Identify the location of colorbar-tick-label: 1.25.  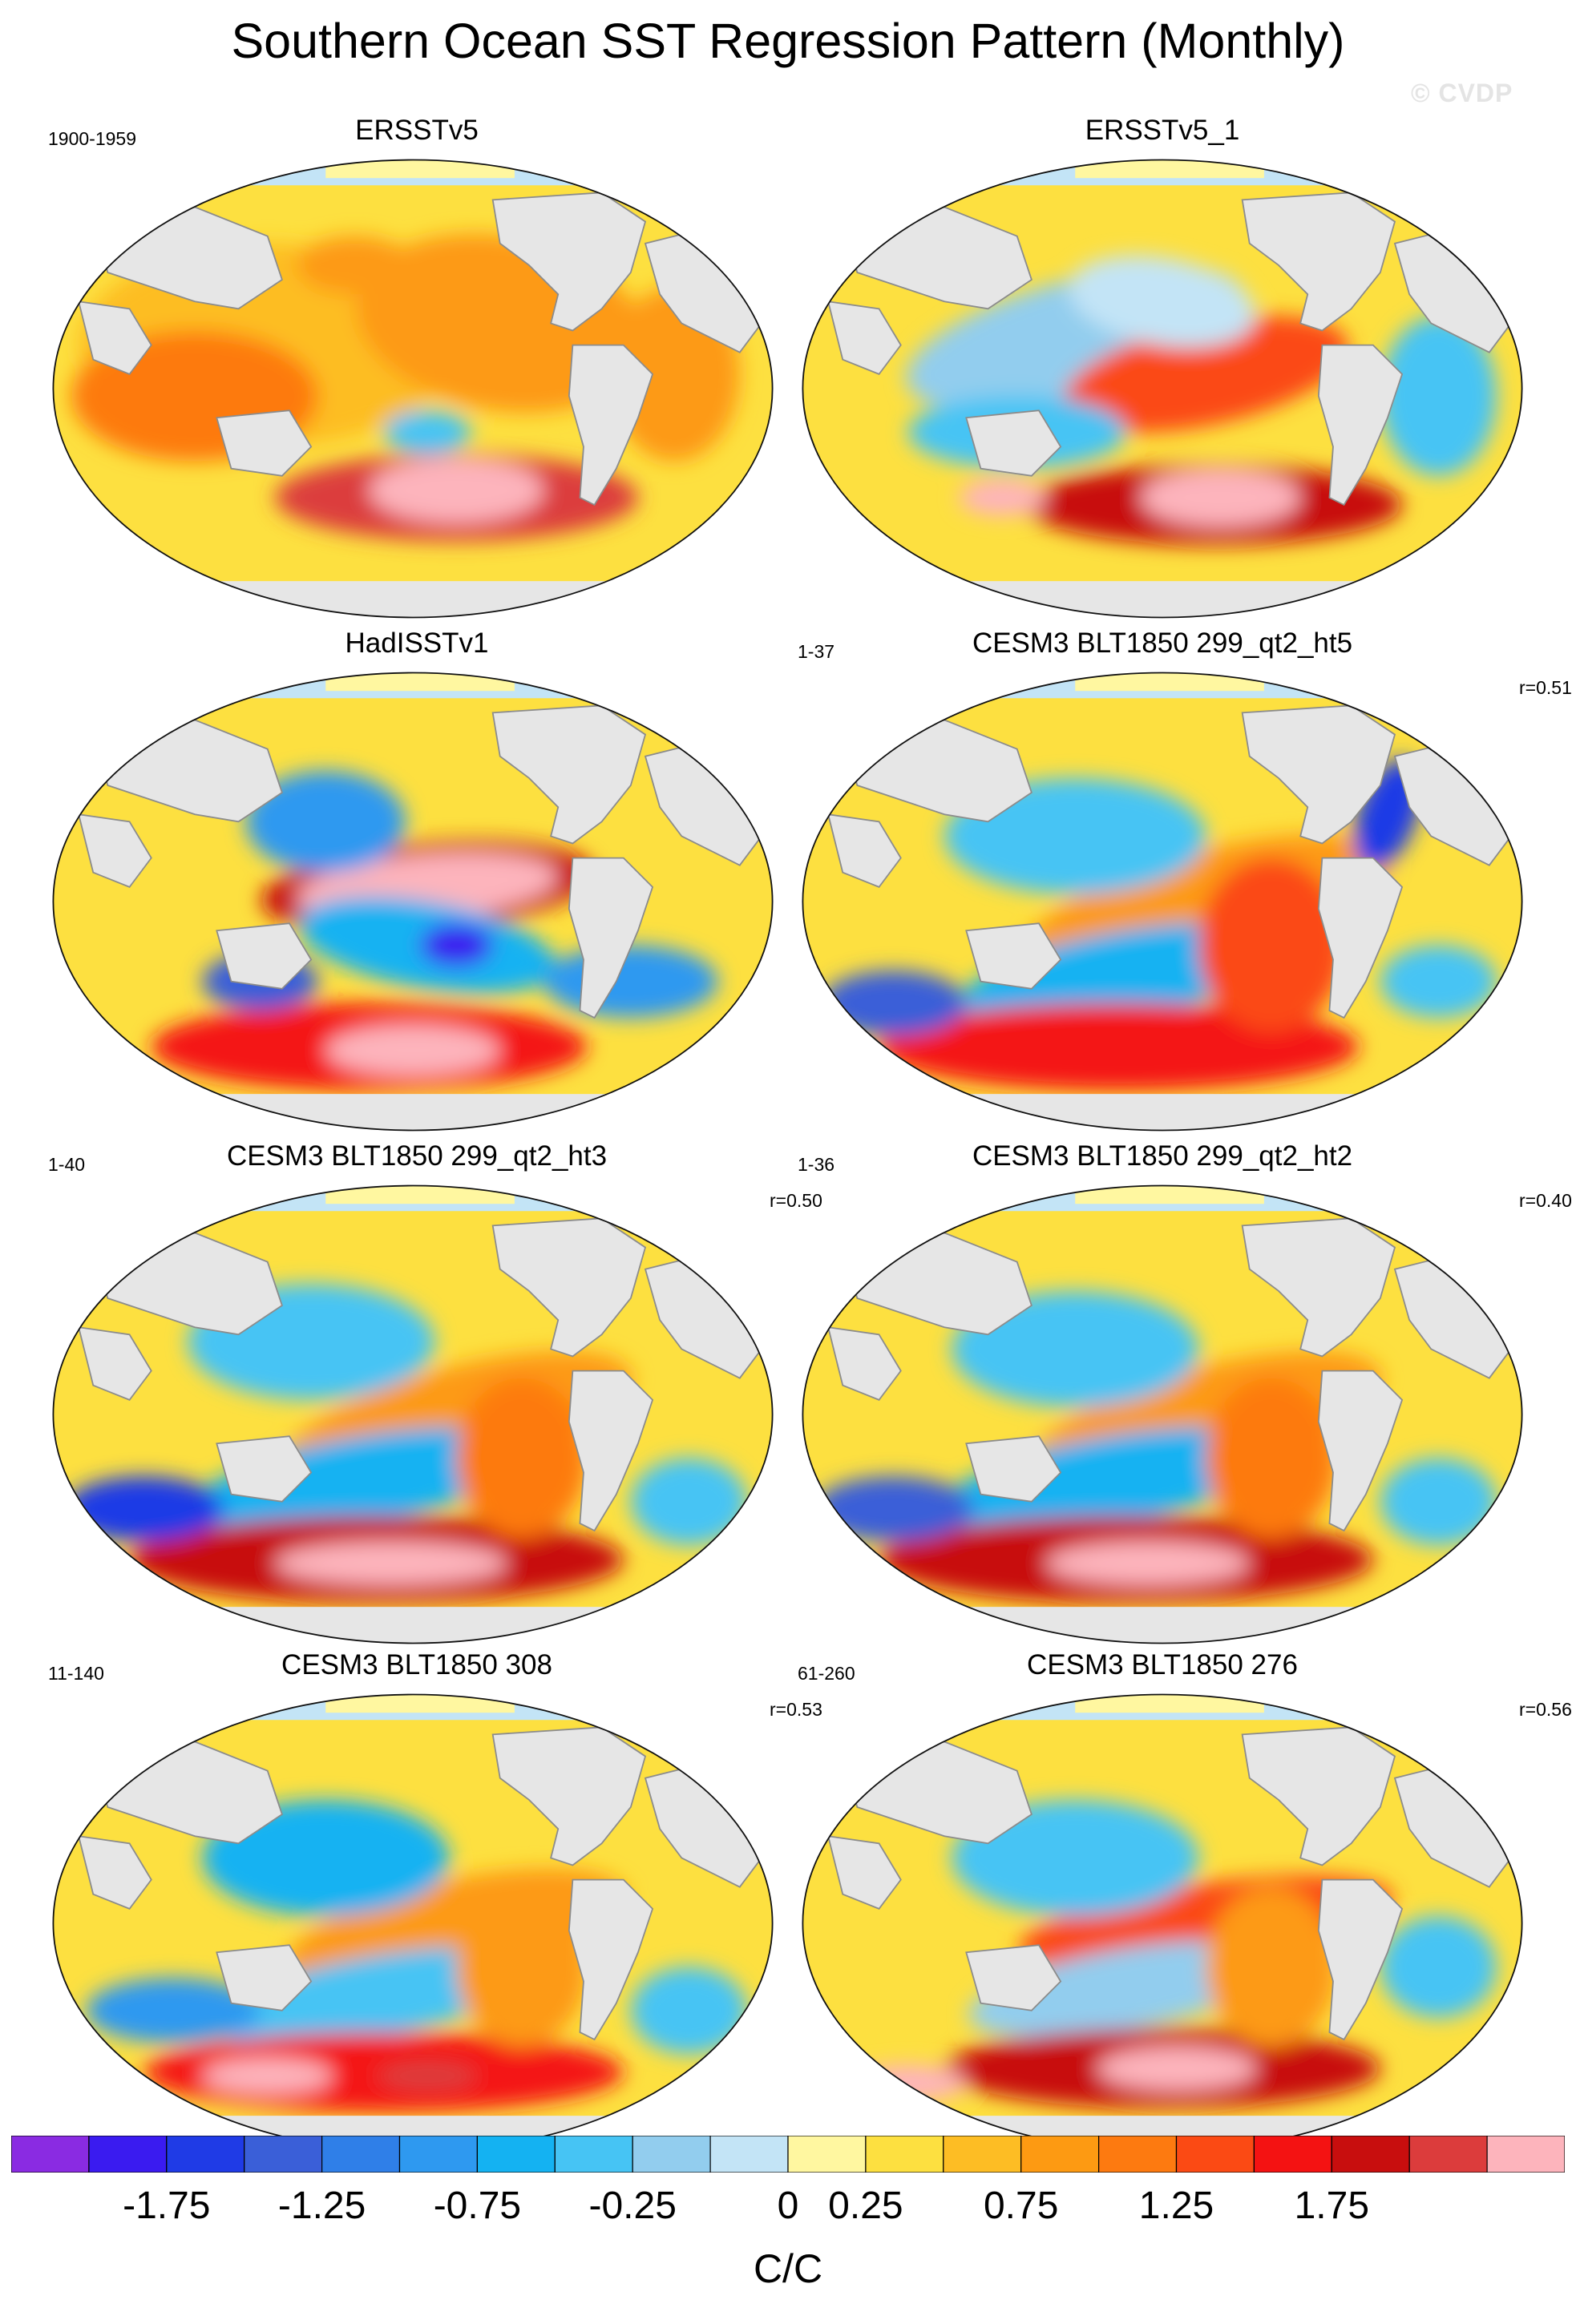
(1176, 2206).